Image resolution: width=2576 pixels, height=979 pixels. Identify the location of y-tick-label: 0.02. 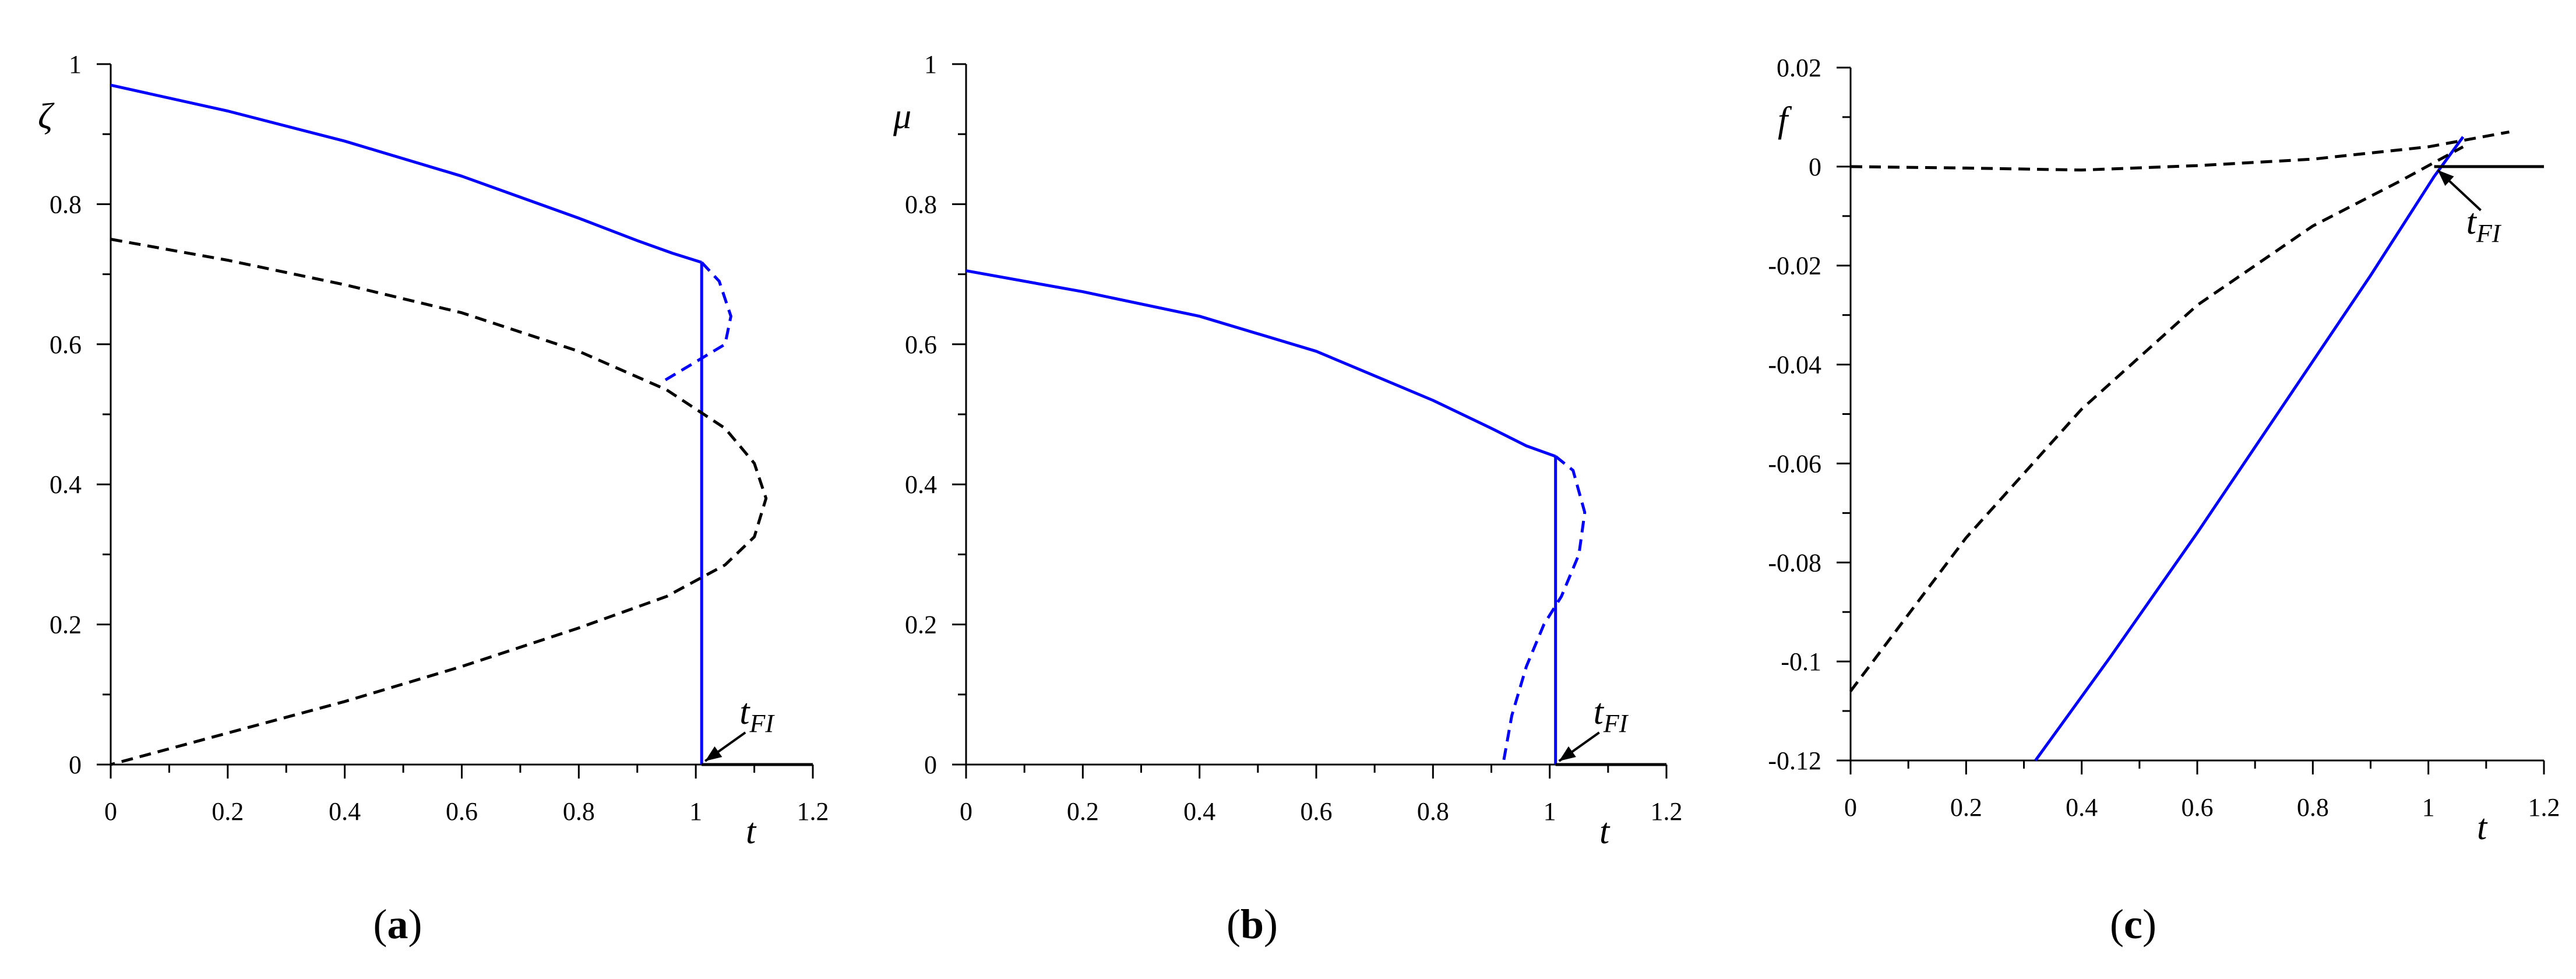
(1799, 68).